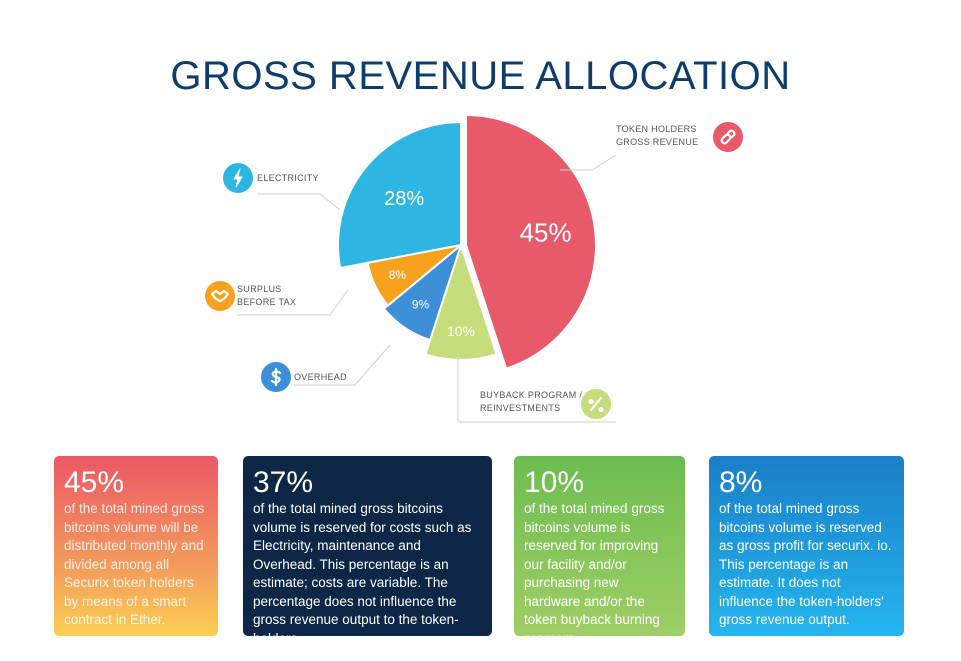 The height and width of the screenshot is (661, 961). Describe the element at coordinates (554, 482) in the screenshot. I see `card-percent: 10%` at that location.